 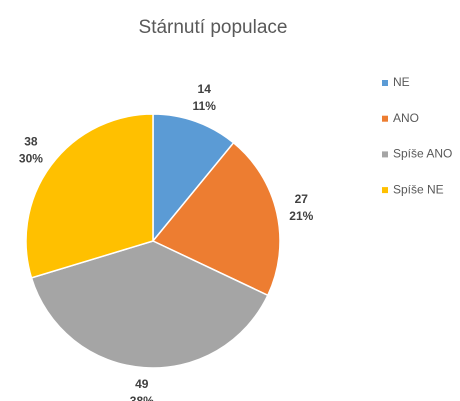 What do you see at coordinates (302, 199) in the screenshot?
I see `data-label: 27` at bounding box center [302, 199].